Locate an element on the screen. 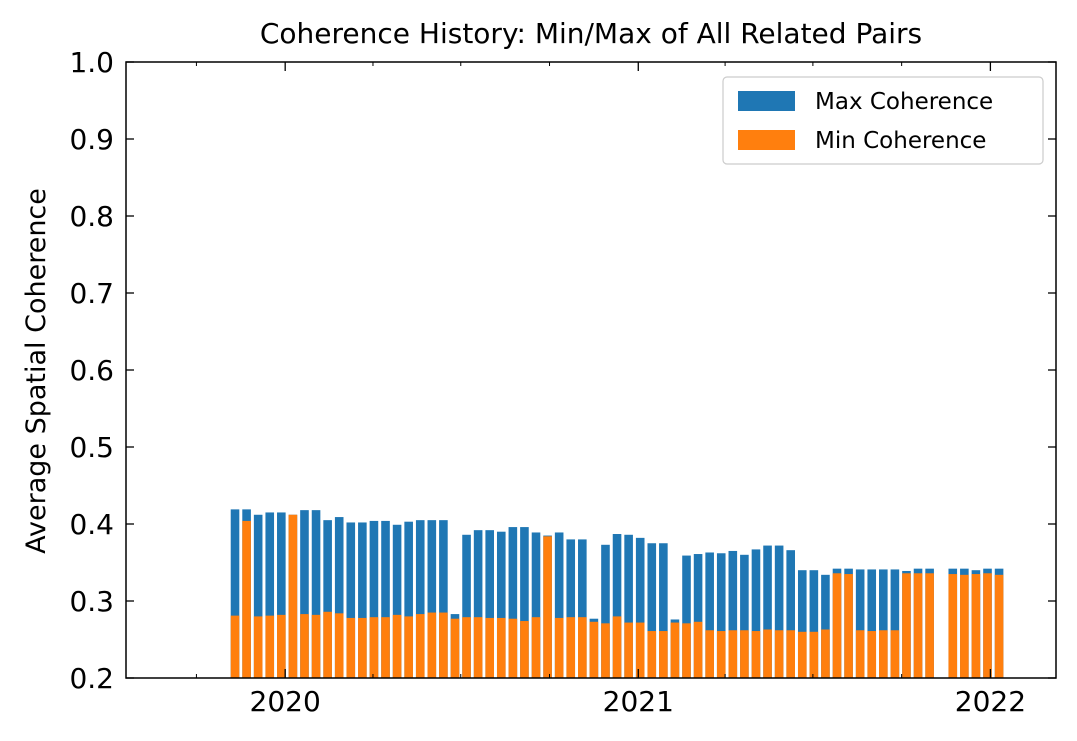 This screenshot has width=1077, height=741. y-tick-label: 0.8 is located at coordinates (91, 216).